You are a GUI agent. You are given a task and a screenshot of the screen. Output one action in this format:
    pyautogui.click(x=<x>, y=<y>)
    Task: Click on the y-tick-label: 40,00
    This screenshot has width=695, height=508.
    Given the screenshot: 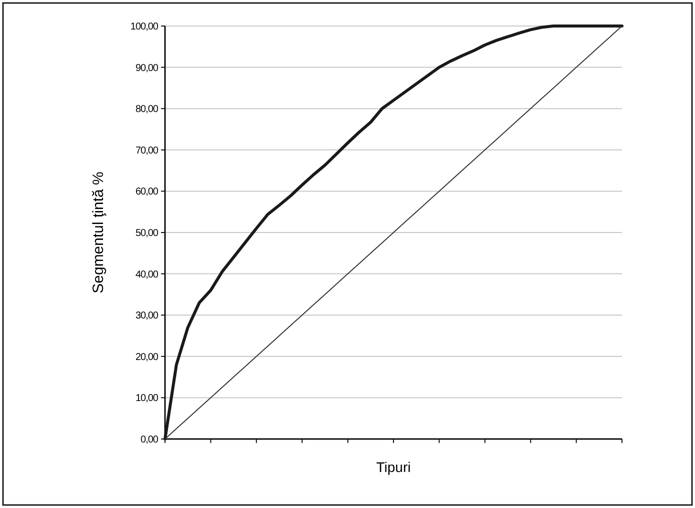 What is the action you would take?
    pyautogui.click(x=147, y=274)
    